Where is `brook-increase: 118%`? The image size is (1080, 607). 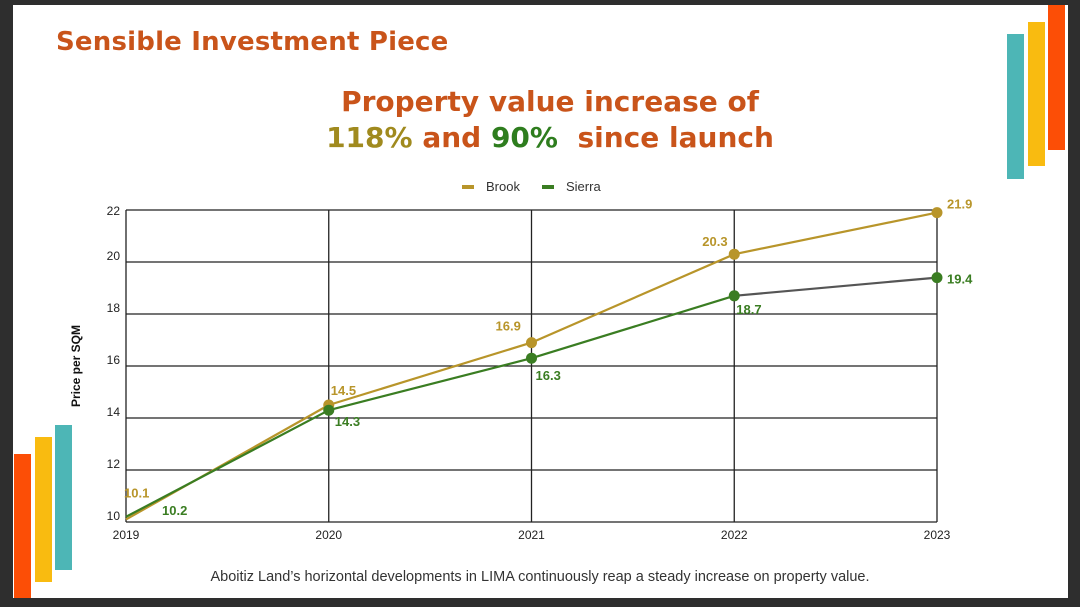
brook-increase: 118% is located at coordinates (369, 137).